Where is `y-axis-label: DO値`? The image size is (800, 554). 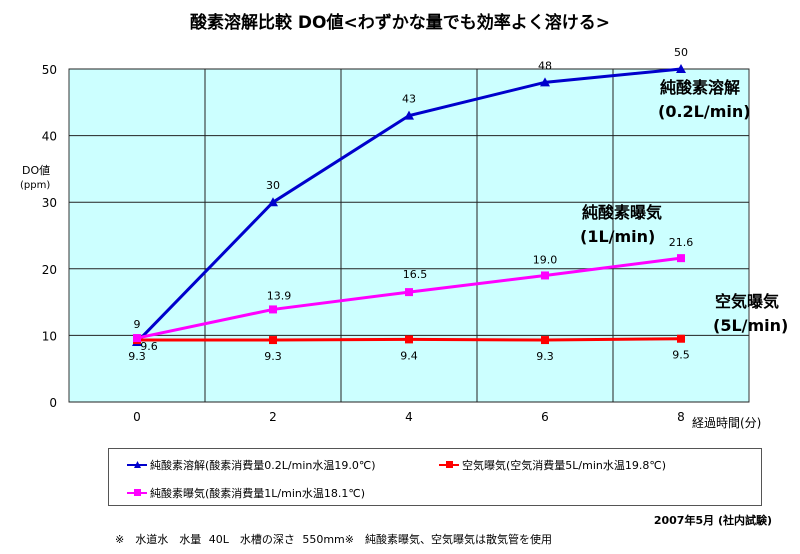 y-axis-label: DO値 is located at coordinates (36, 170).